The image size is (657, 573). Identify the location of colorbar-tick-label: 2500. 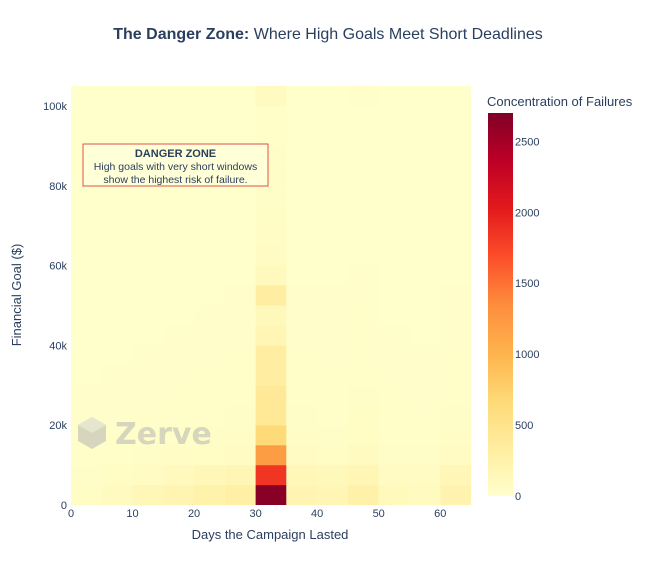
(527, 142).